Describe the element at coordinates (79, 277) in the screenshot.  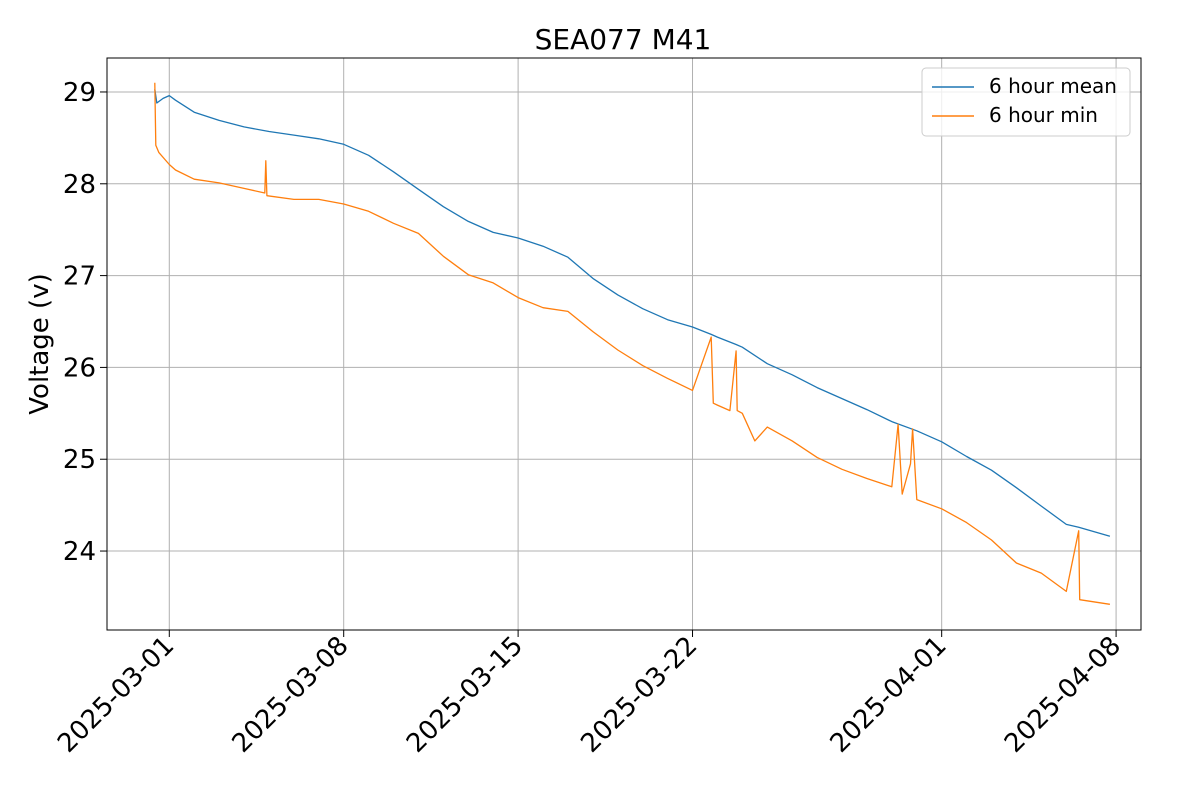
I see `y-tick-label: 27` at that location.